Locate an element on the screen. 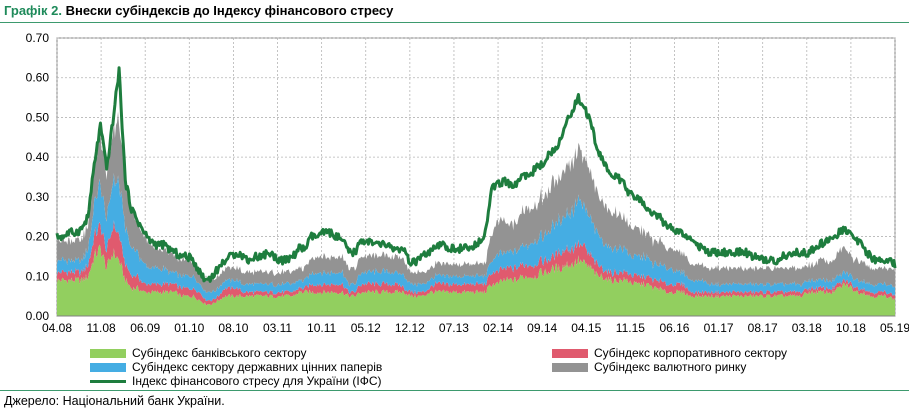 The width and height of the screenshot is (909, 417). legend-swatch-corporate is located at coordinates (570, 353).